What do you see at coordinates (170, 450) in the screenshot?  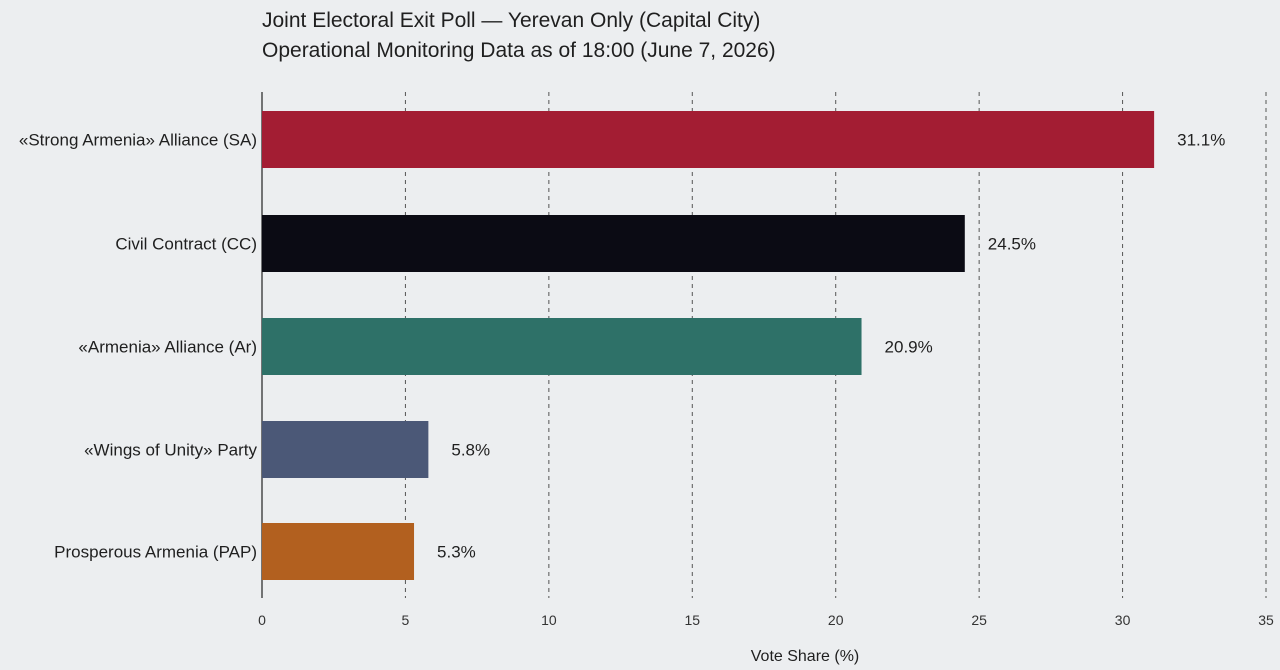 I see `category-label-3: «Wings of Unity» Party` at bounding box center [170, 450].